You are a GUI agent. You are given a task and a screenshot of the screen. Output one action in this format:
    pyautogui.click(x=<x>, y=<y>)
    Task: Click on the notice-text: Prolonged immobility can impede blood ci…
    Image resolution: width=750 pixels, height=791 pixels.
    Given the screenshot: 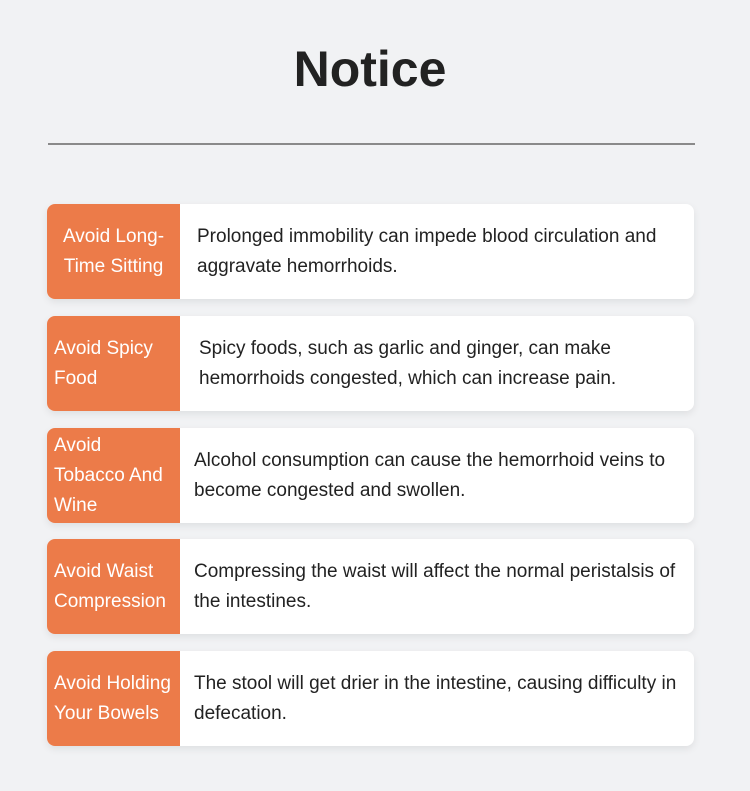 What is the action you would take?
    pyautogui.click(x=427, y=251)
    